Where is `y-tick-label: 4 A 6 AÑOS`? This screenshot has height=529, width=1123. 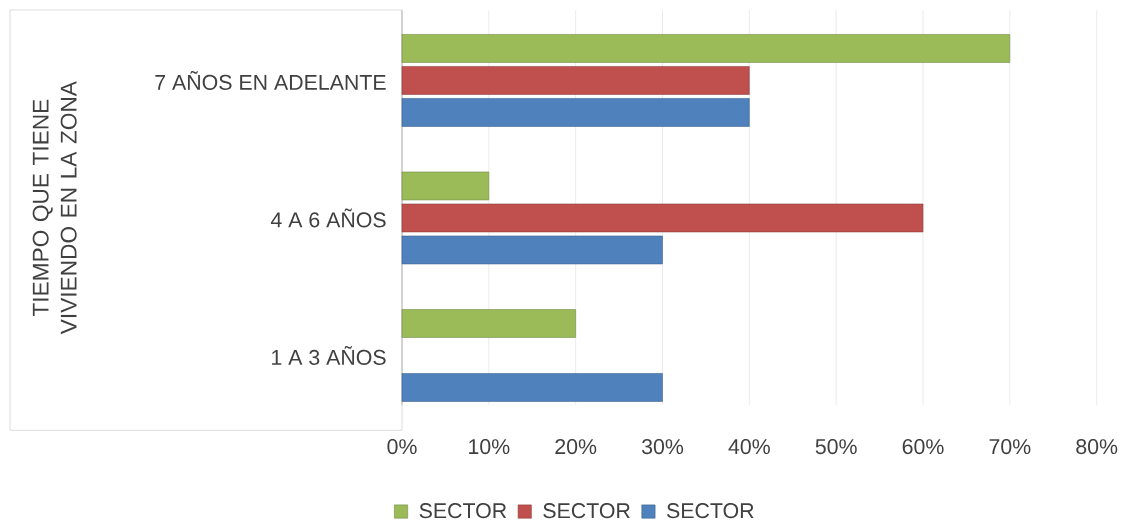
y-tick-label: 4 A 6 AÑOS is located at coordinates (328, 218).